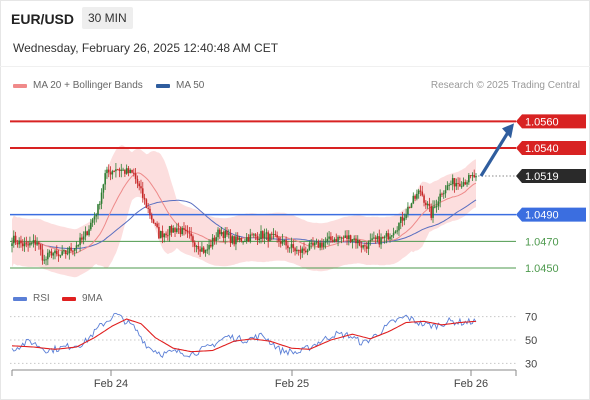 This screenshot has height=400, width=590. I want to click on ma9-swatch, so click(69, 298).